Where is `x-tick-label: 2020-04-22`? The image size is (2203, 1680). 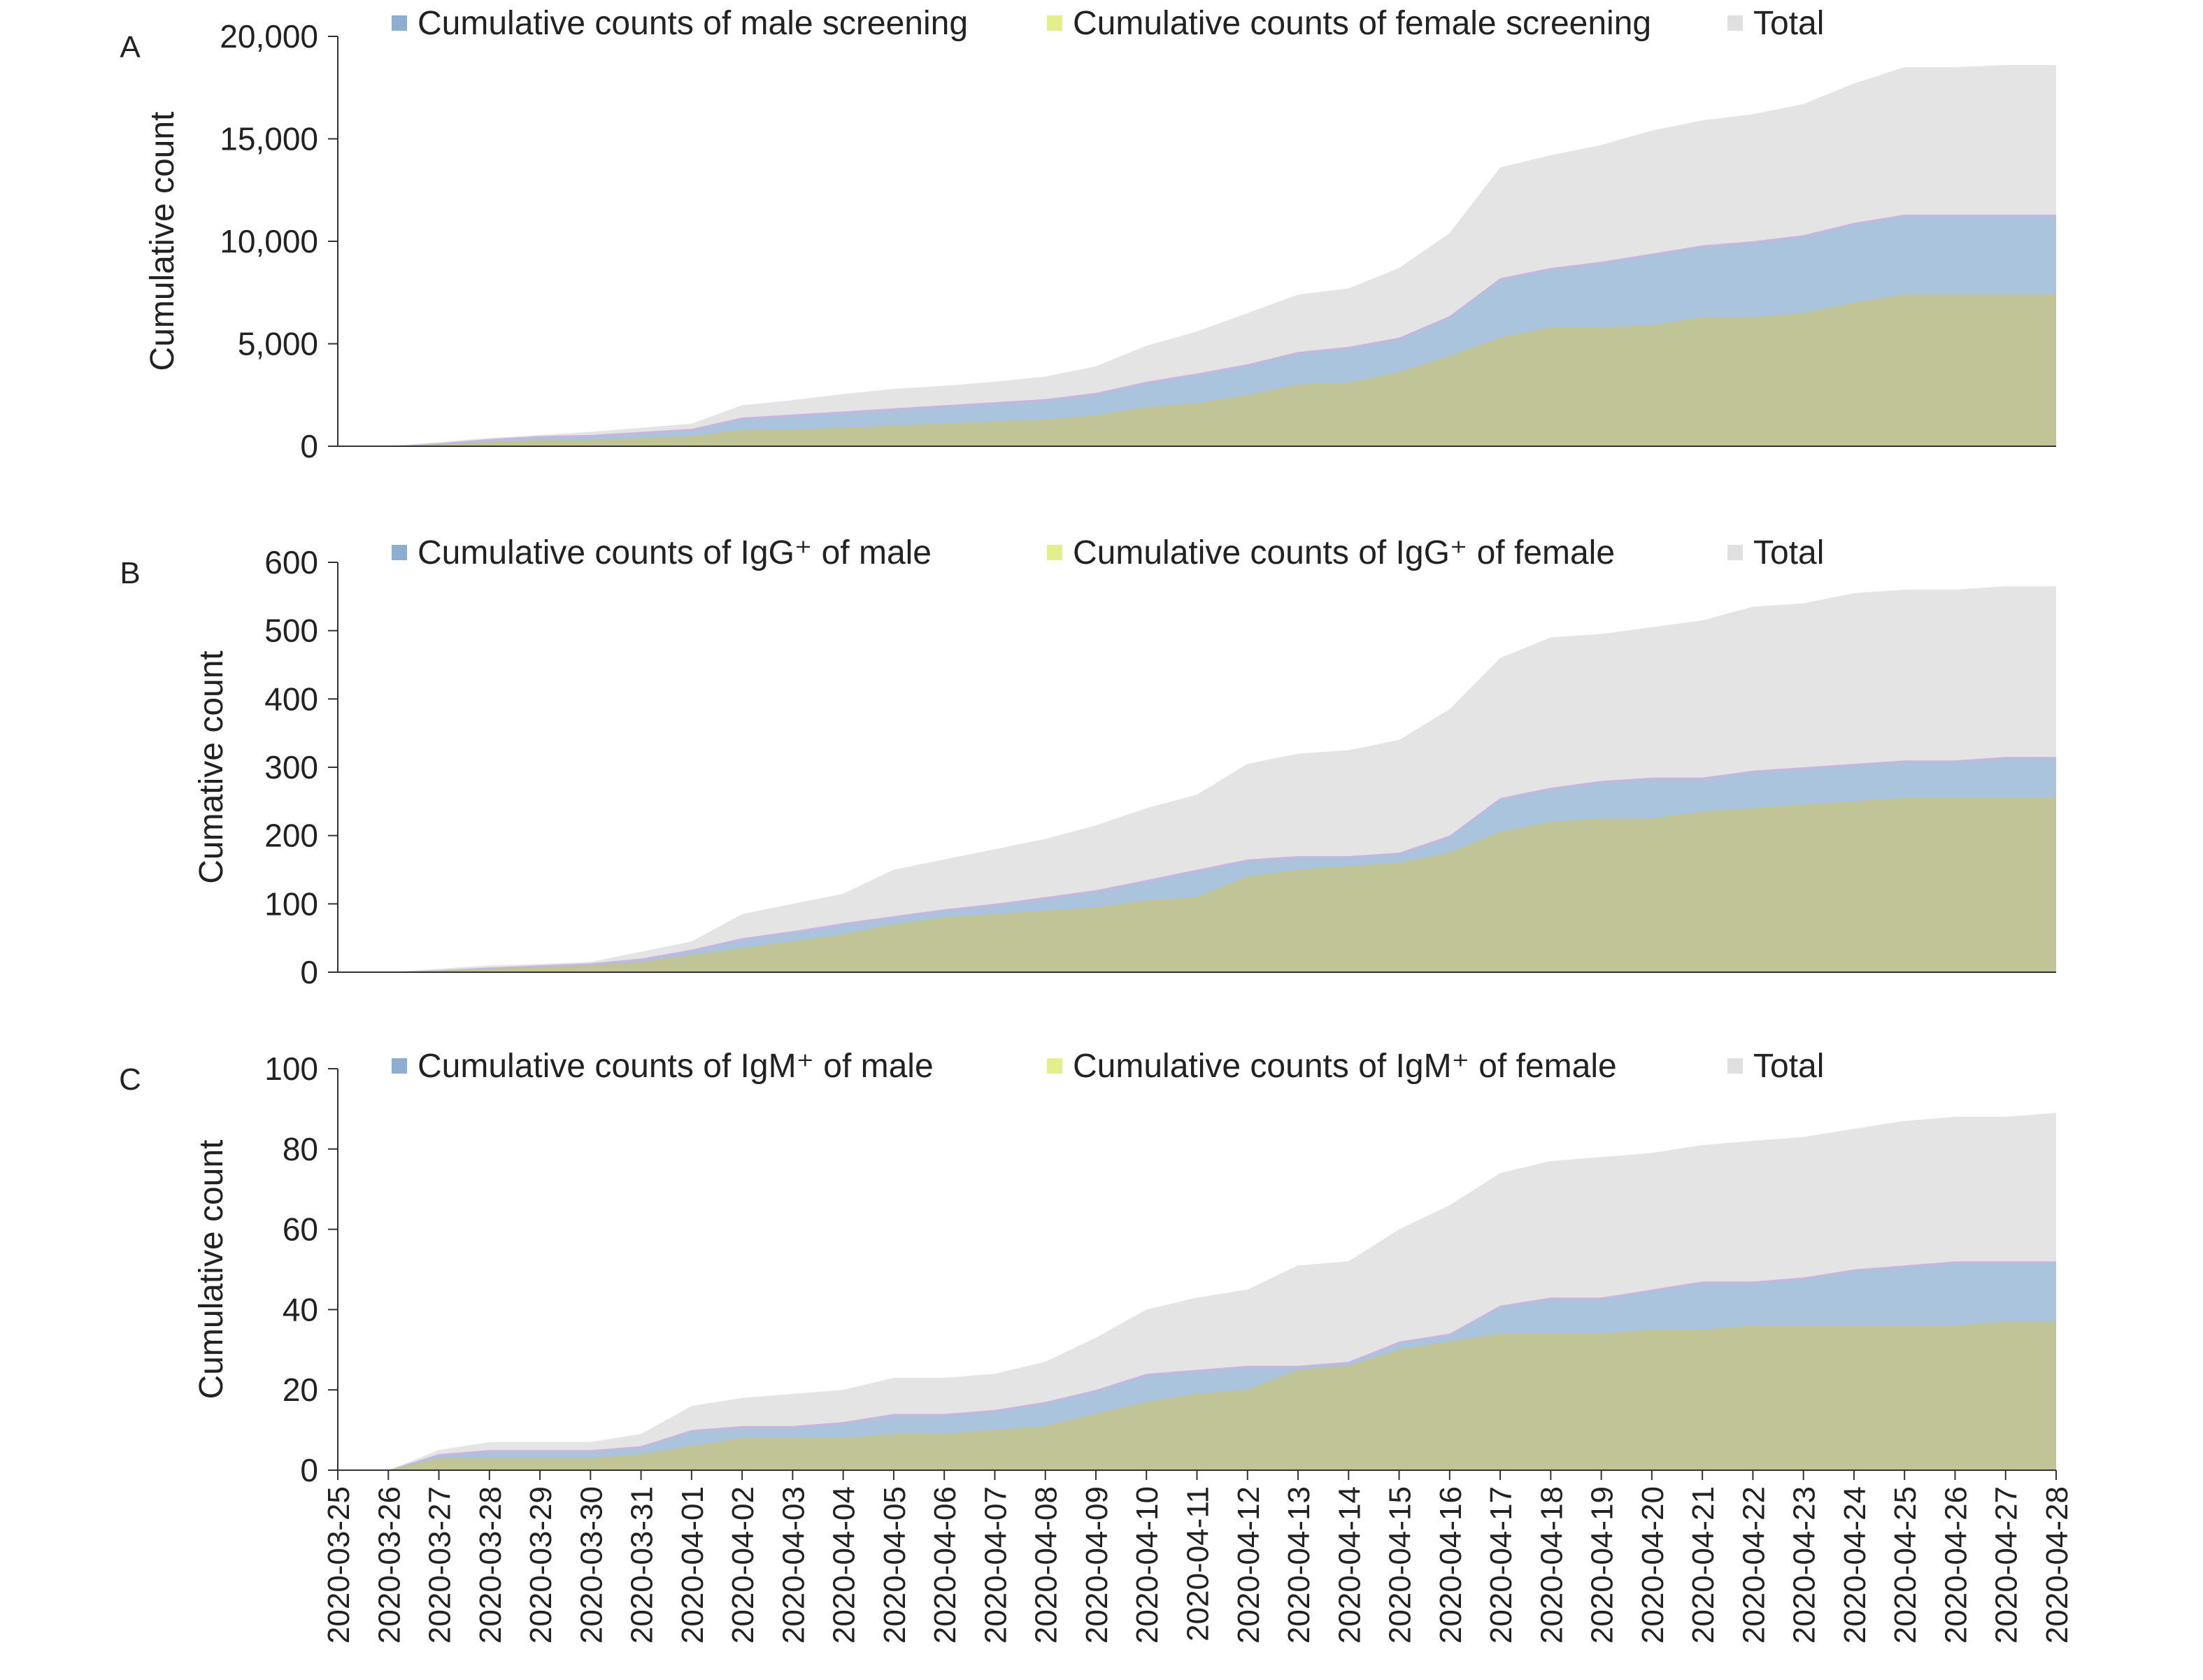
x-tick-label: 2020-04-22 is located at coordinates (1754, 1565).